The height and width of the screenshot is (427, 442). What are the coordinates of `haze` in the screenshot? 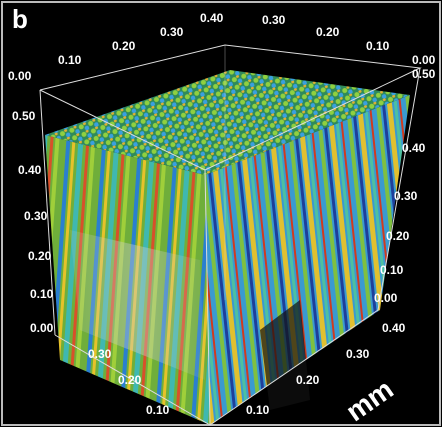 It's located at (137, 305).